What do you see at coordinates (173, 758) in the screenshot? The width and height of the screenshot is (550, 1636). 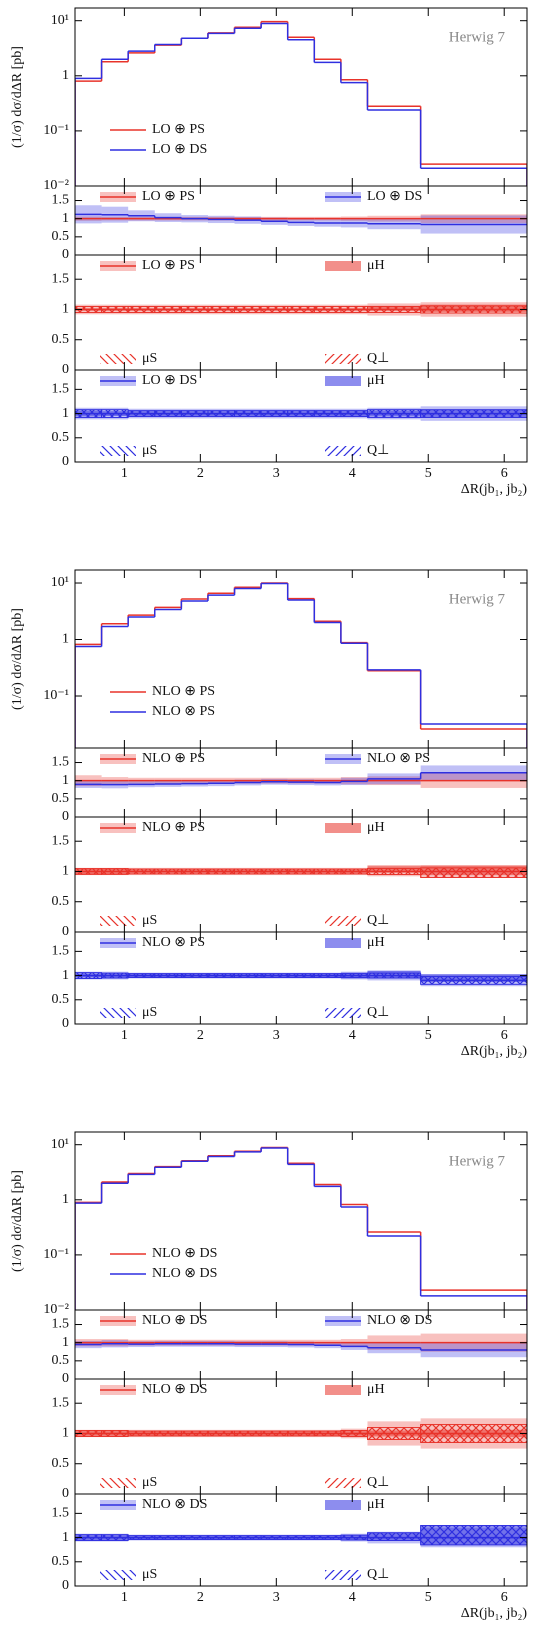 I see `legend-label: NLO ⊕ PS` at bounding box center [173, 758].